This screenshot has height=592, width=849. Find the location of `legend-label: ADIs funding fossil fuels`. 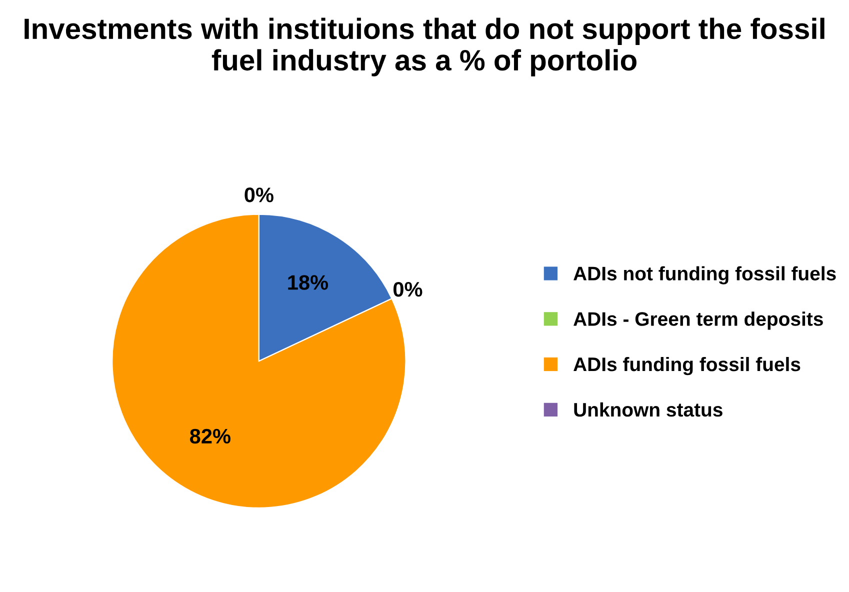

legend-label: ADIs funding fossil fuels is located at coordinates (687, 366).